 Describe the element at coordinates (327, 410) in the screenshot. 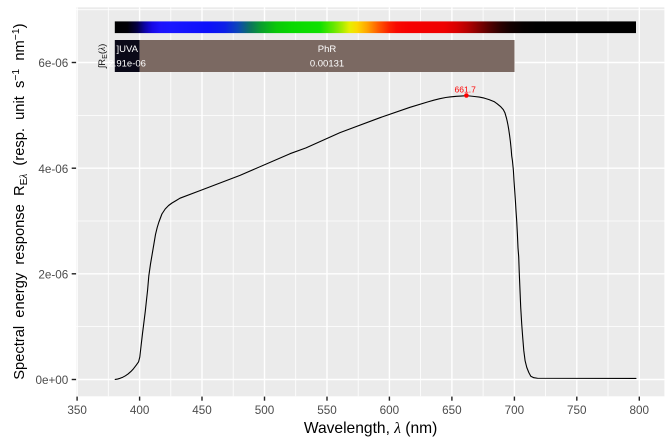

I see `svg-text: 550` at that location.